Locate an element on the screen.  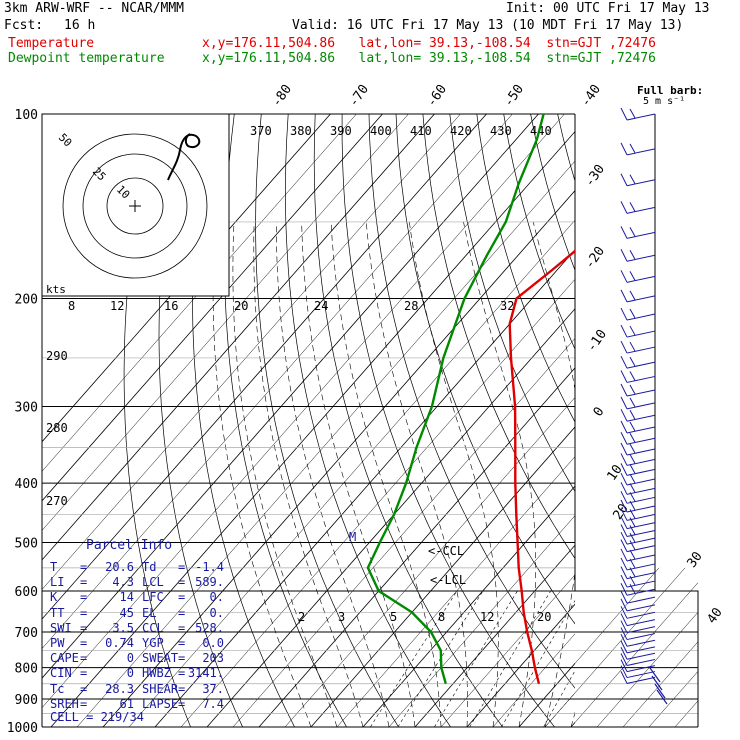
parcel-param-label: YGP is located at coordinates (153, 643).